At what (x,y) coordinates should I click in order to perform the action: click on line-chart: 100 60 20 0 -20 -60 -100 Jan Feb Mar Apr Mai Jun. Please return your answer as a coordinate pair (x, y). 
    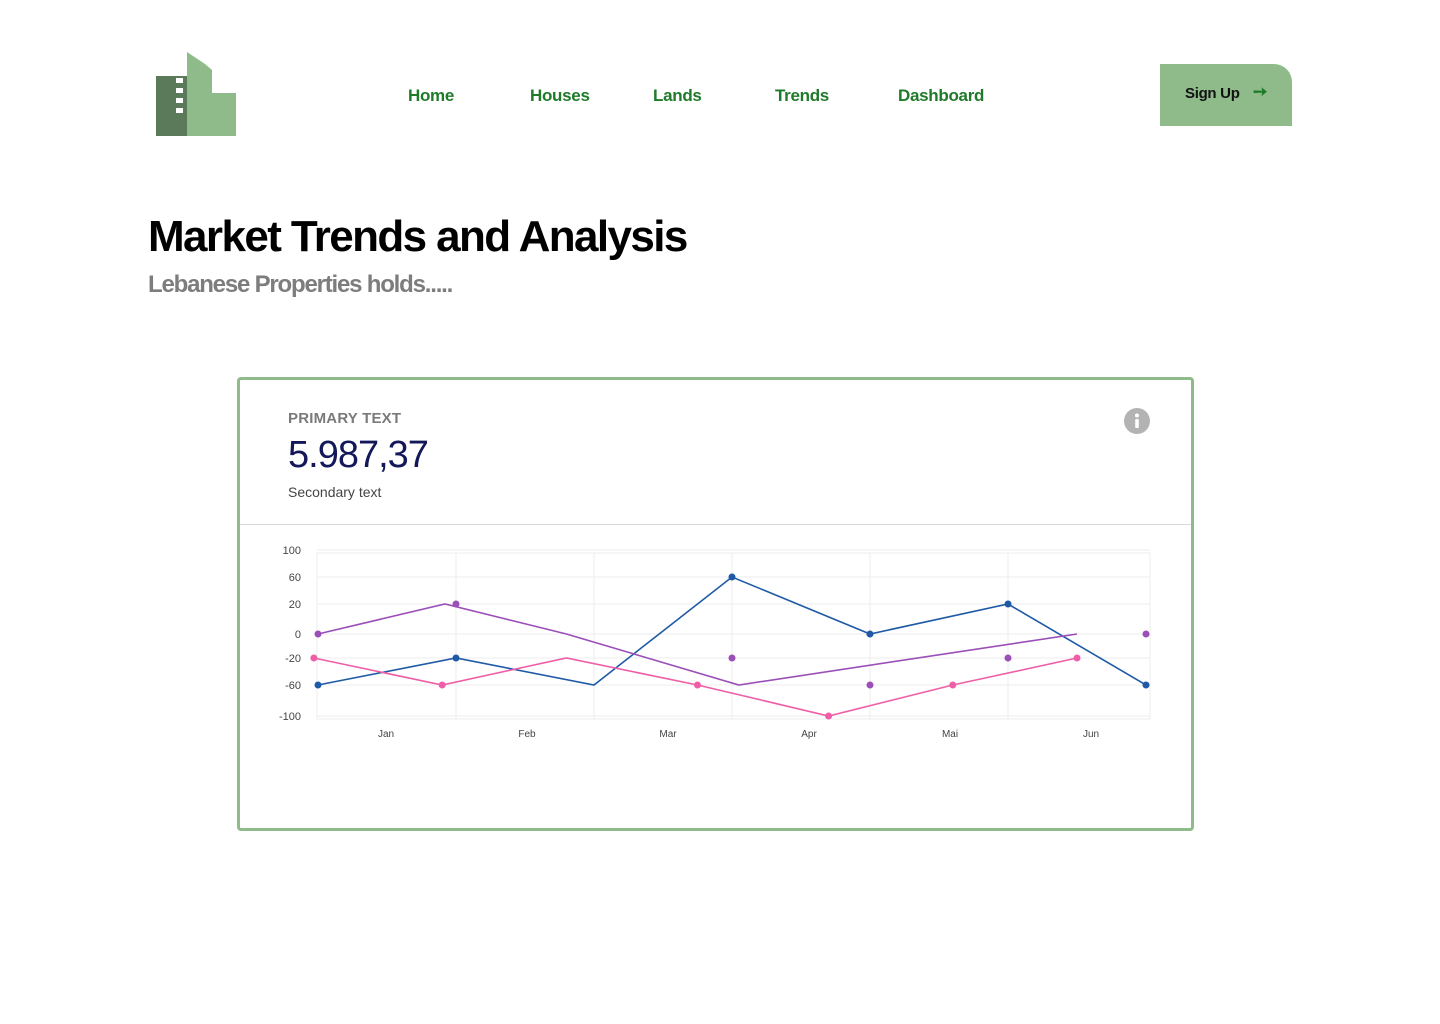
    Looking at the image, I should click on (715, 642).